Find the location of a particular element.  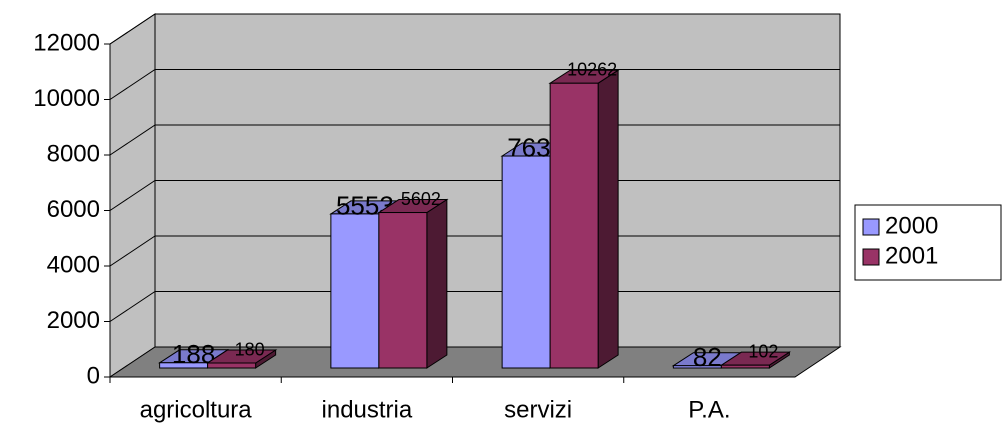

legend is located at coordinates (928, 242).